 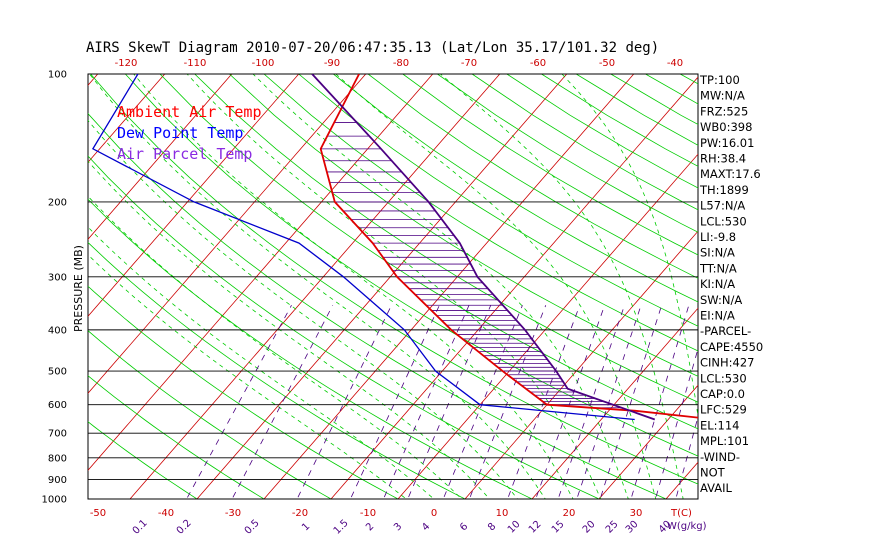 I want to click on mixing-ratio-tick-label: 10, so click(x=514, y=527).